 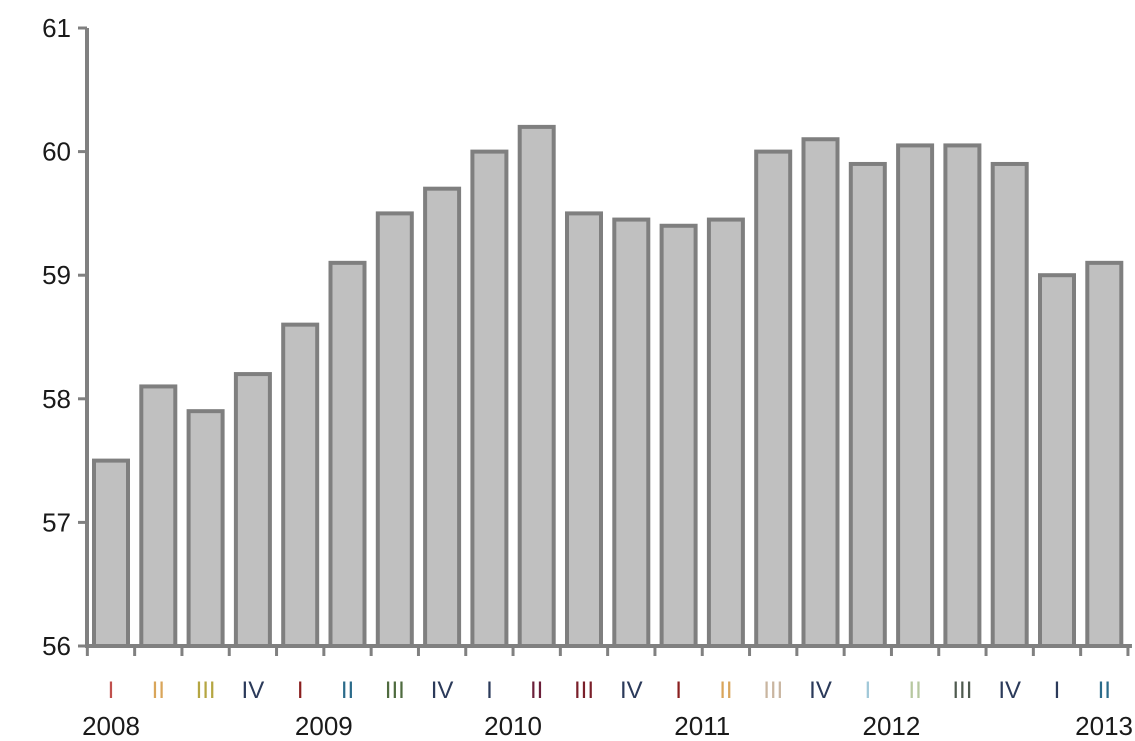 What do you see at coordinates (56, 522) in the screenshot?
I see `y-tick-label: 57` at bounding box center [56, 522].